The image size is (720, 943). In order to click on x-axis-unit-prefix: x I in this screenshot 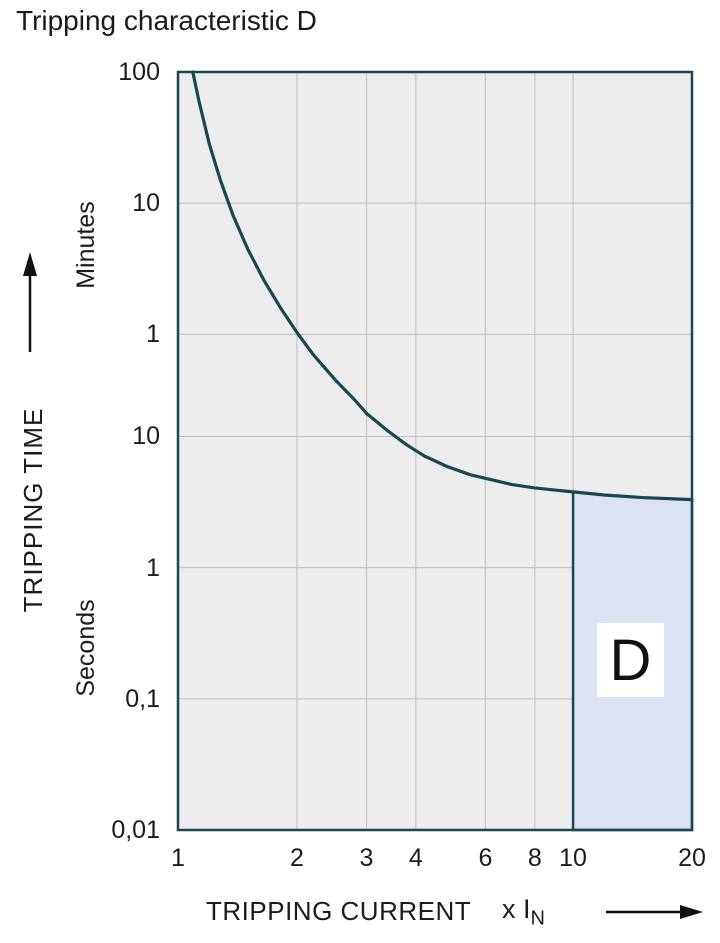, I will do `click(516, 909)`.